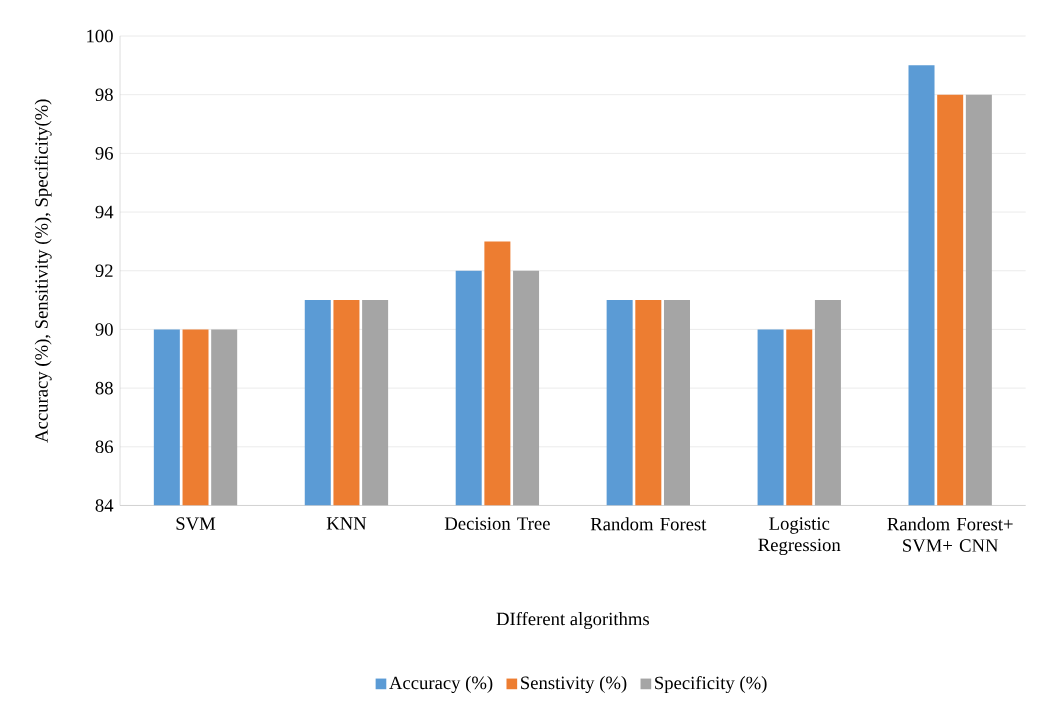 This screenshot has height=715, width=1039. Describe the element at coordinates (104, 329) in the screenshot. I see `y-tick-label: 90` at that location.